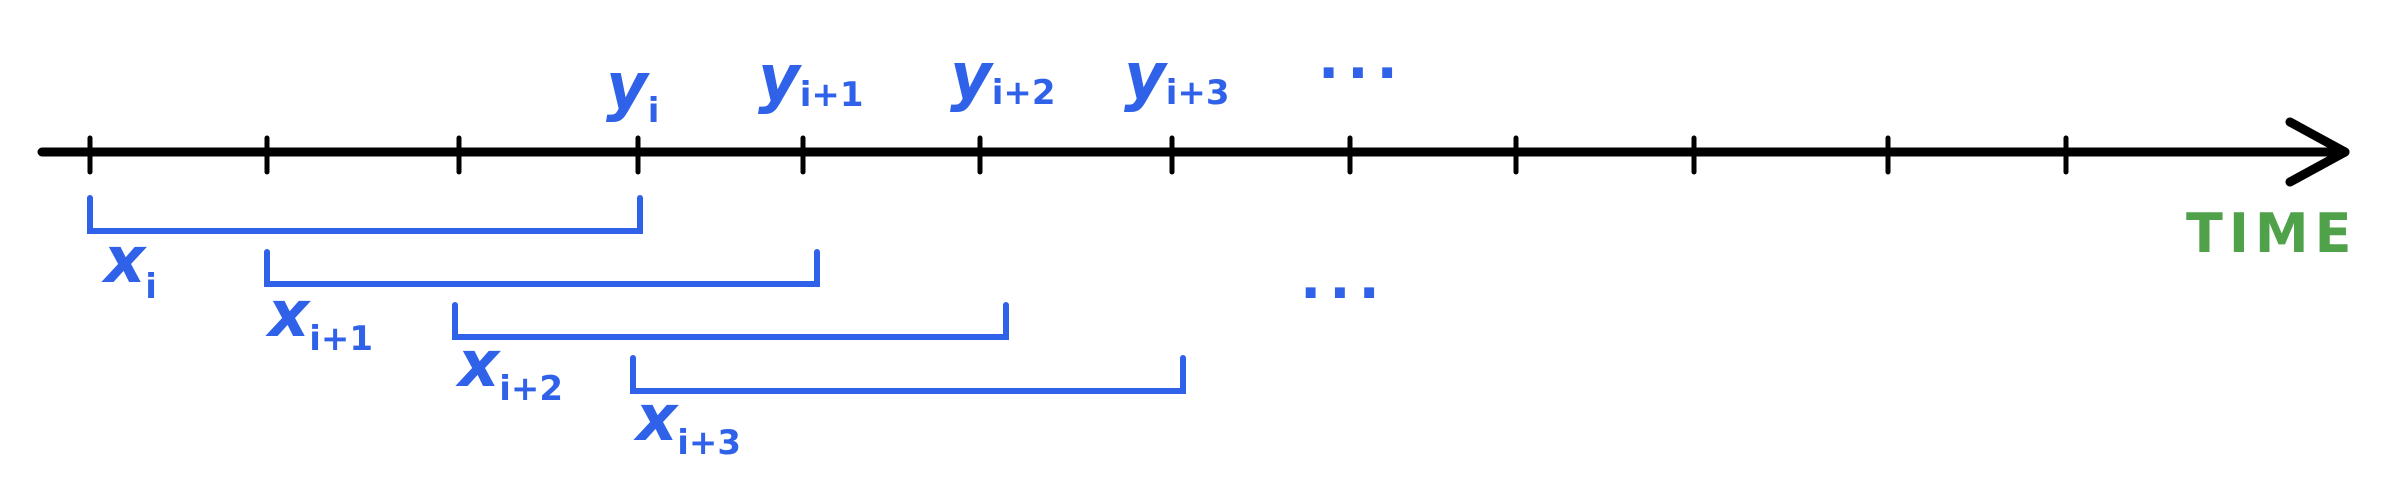 This screenshot has width=2382, height=488. What do you see at coordinates (129, 265) in the screenshot?
I see `x-label-i: xi` at bounding box center [129, 265].